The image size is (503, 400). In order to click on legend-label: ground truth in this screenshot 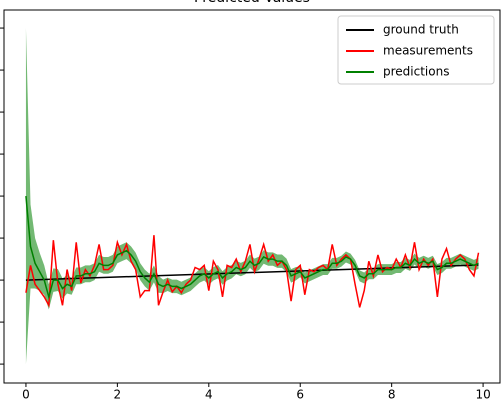, I will do `click(421, 30)`.